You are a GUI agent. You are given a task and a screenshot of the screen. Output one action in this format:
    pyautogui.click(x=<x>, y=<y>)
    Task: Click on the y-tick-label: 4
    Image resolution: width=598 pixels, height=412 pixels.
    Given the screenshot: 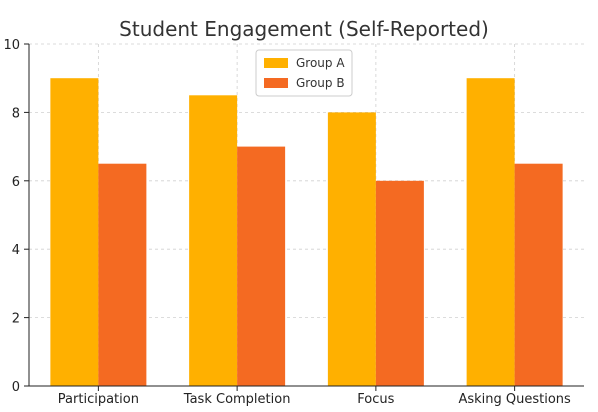 What is the action you would take?
    pyautogui.click(x=16, y=250)
    